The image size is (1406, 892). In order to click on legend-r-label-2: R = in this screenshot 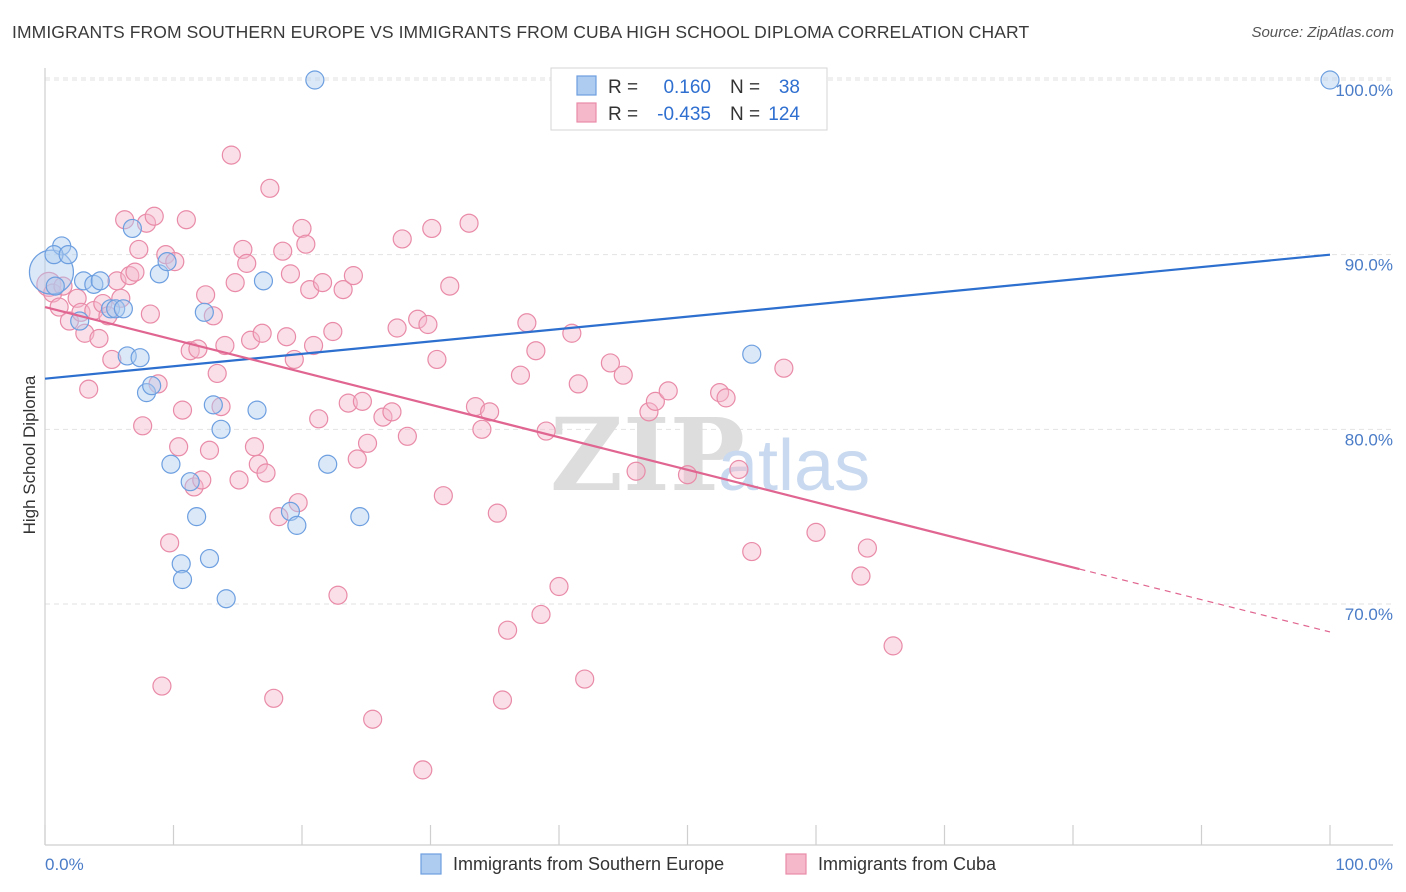, I will do `click(623, 114)`.